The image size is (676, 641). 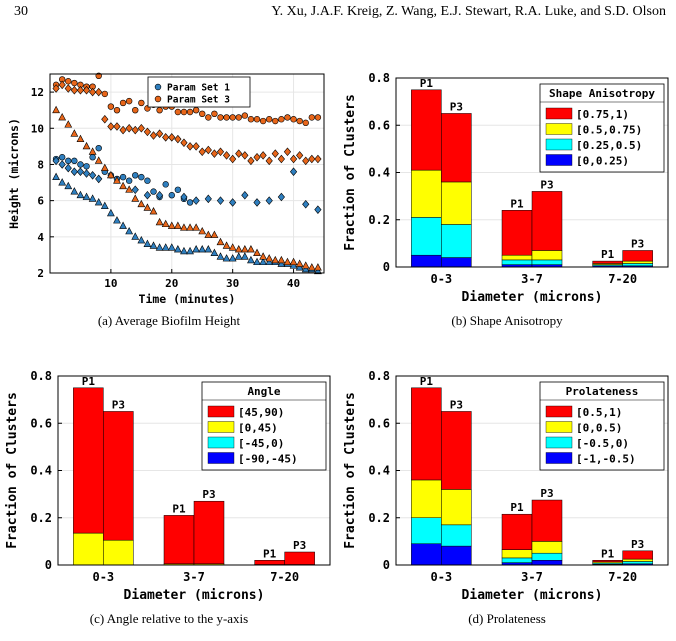 What do you see at coordinates (284, 577) in the screenshot?
I see `x-tick-label: 7-20` at bounding box center [284, 577].